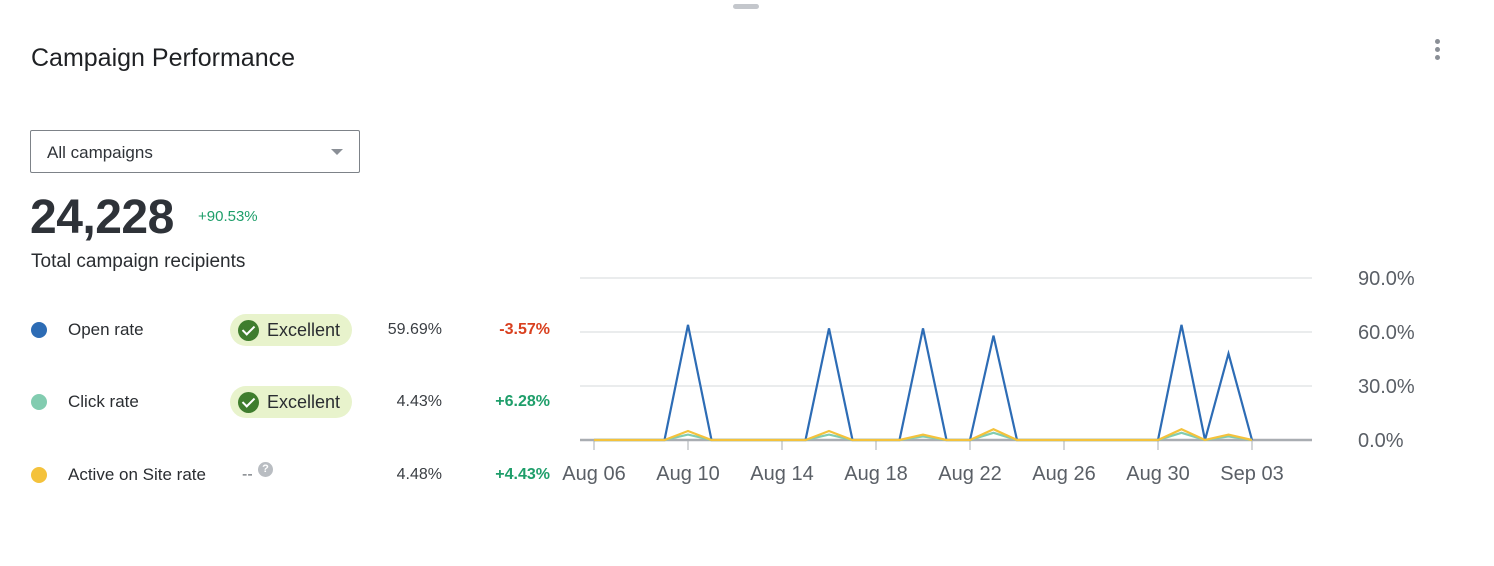 The height and width of the screenshot is (566, 1494). I want to click on metric-change: +4.43%, so click(522, 474).